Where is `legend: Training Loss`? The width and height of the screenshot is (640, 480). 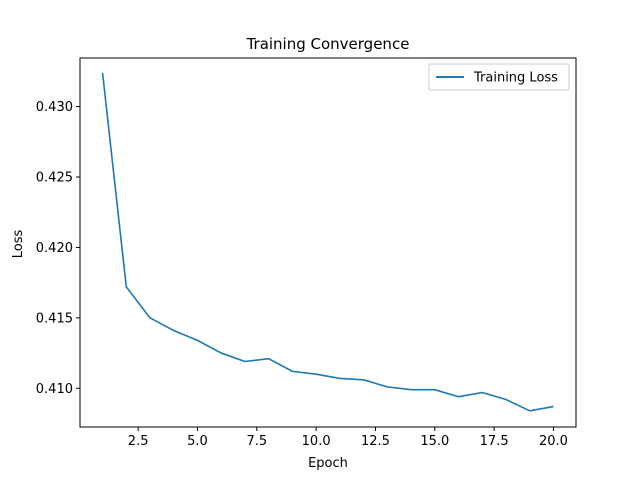 legend: Training Loss is located at coordinates (499, 77).